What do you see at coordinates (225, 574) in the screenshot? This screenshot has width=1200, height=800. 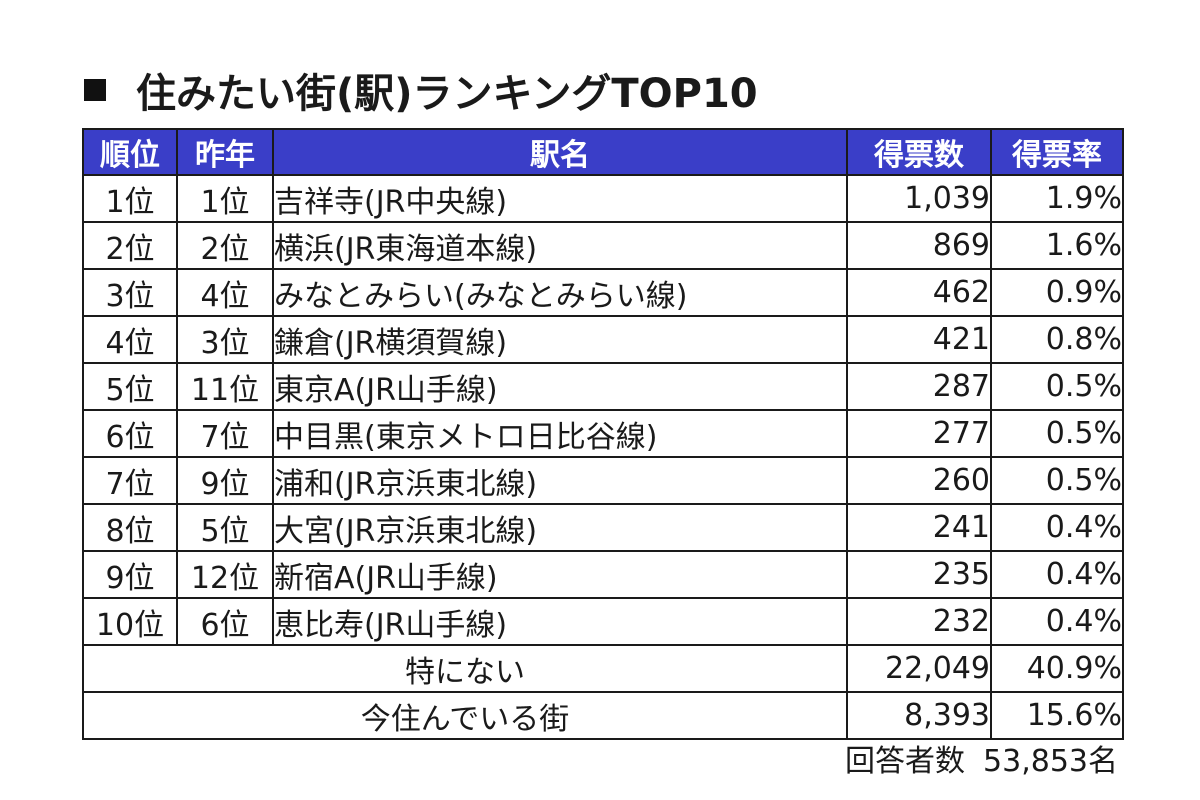 I see `prev-rank-cell: 12位` at bounding box center [225, 574].